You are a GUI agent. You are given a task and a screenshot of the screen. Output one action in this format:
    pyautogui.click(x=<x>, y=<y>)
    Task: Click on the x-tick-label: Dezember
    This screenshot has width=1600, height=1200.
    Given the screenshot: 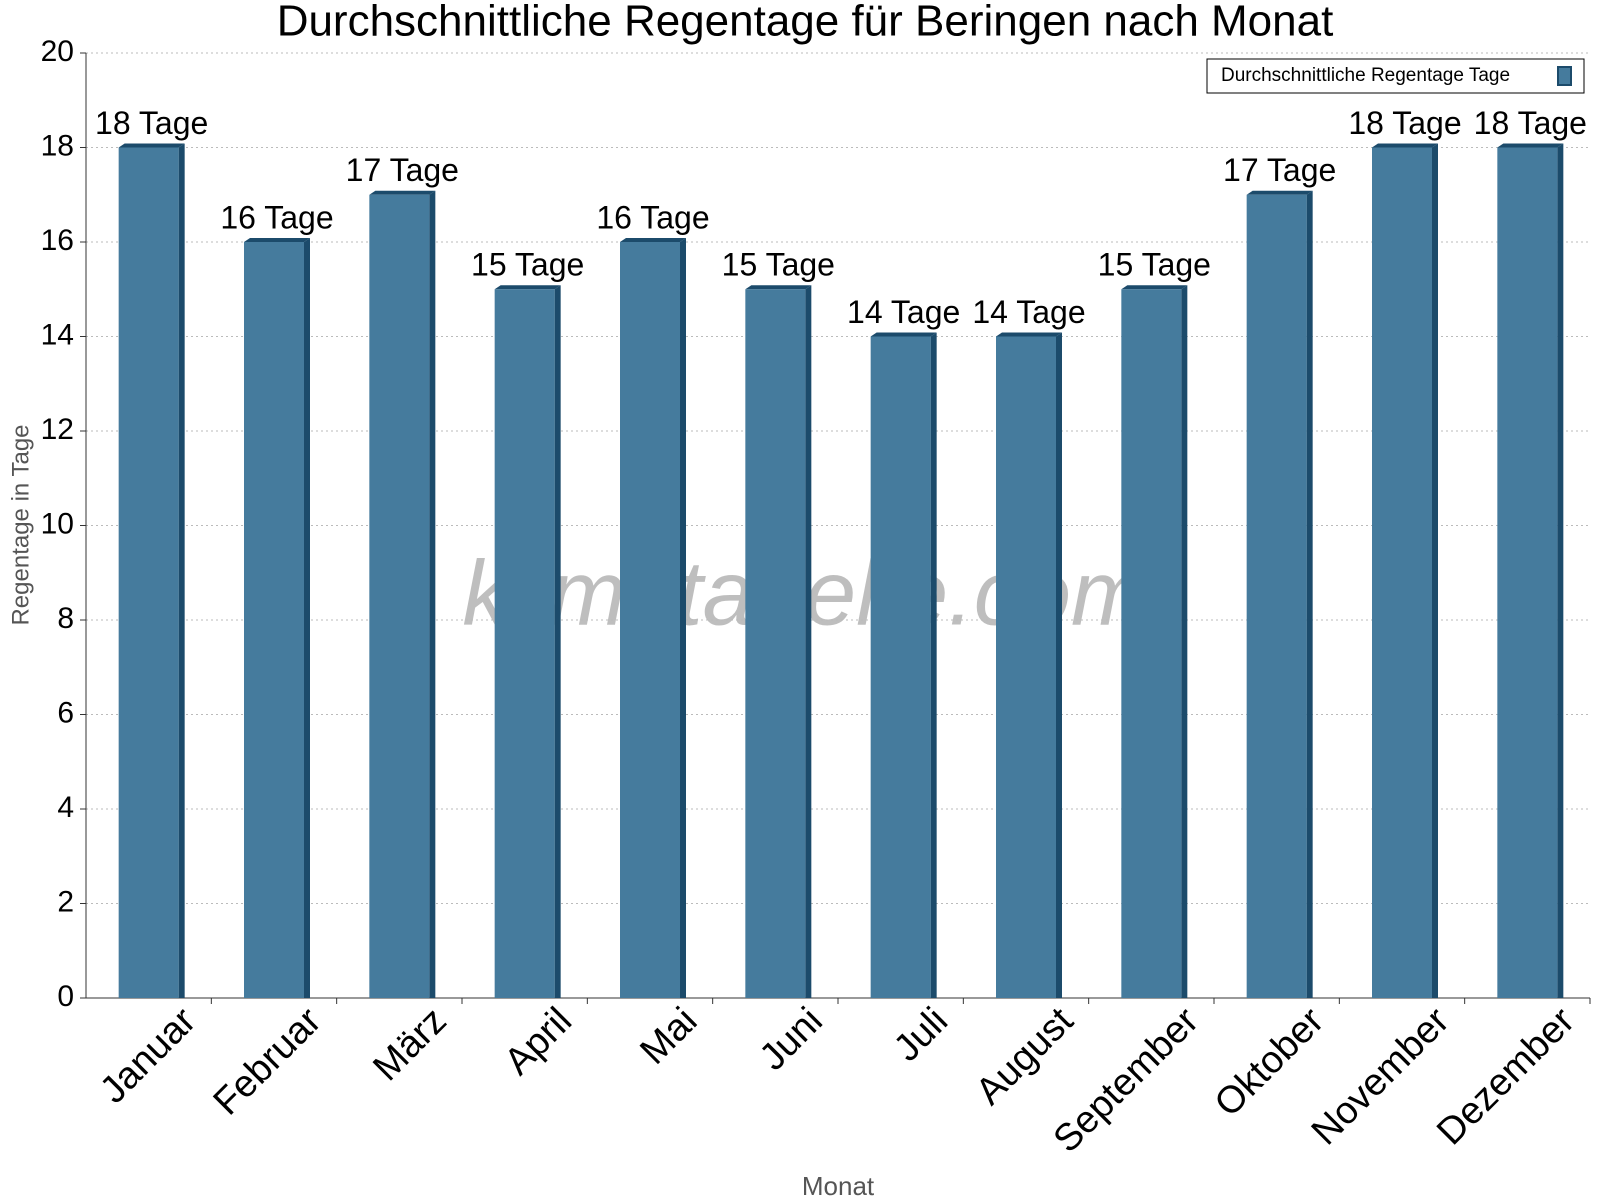 What is the action you would take?
    pyautogui.click(x=1506, y=1077)
    